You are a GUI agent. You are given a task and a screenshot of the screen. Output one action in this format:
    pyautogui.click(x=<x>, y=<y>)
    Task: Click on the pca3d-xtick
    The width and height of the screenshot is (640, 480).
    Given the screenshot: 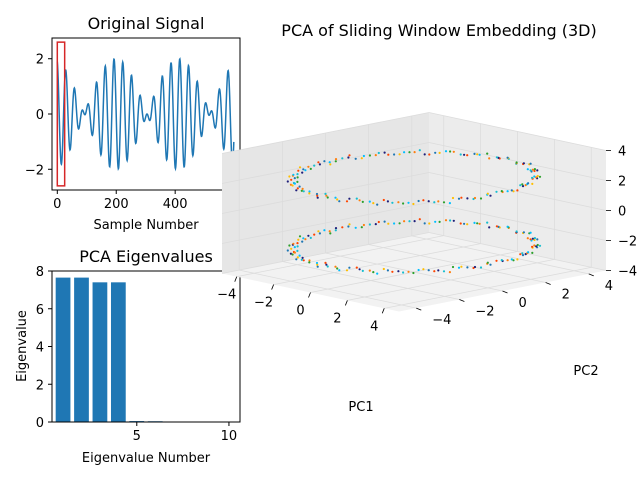 What is the action you would take?
    pyautogui.click(x=383, y=311)
    